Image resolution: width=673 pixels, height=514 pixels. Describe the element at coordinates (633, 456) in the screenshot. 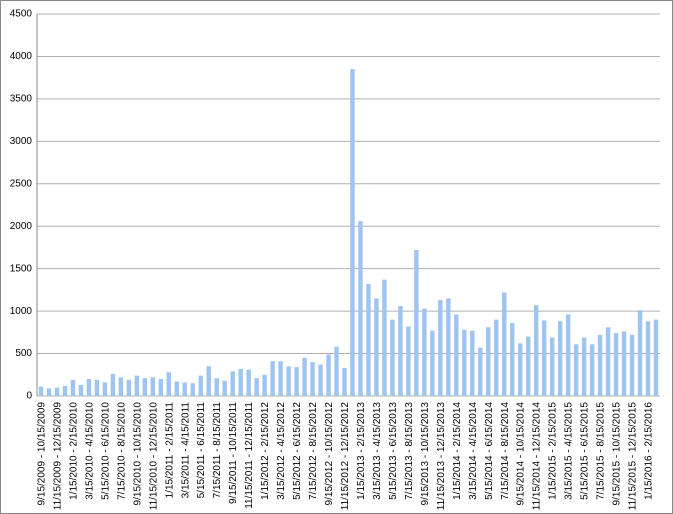

I see `x-tick-label: 11/15/2015 - 12/15/2015` at that location.